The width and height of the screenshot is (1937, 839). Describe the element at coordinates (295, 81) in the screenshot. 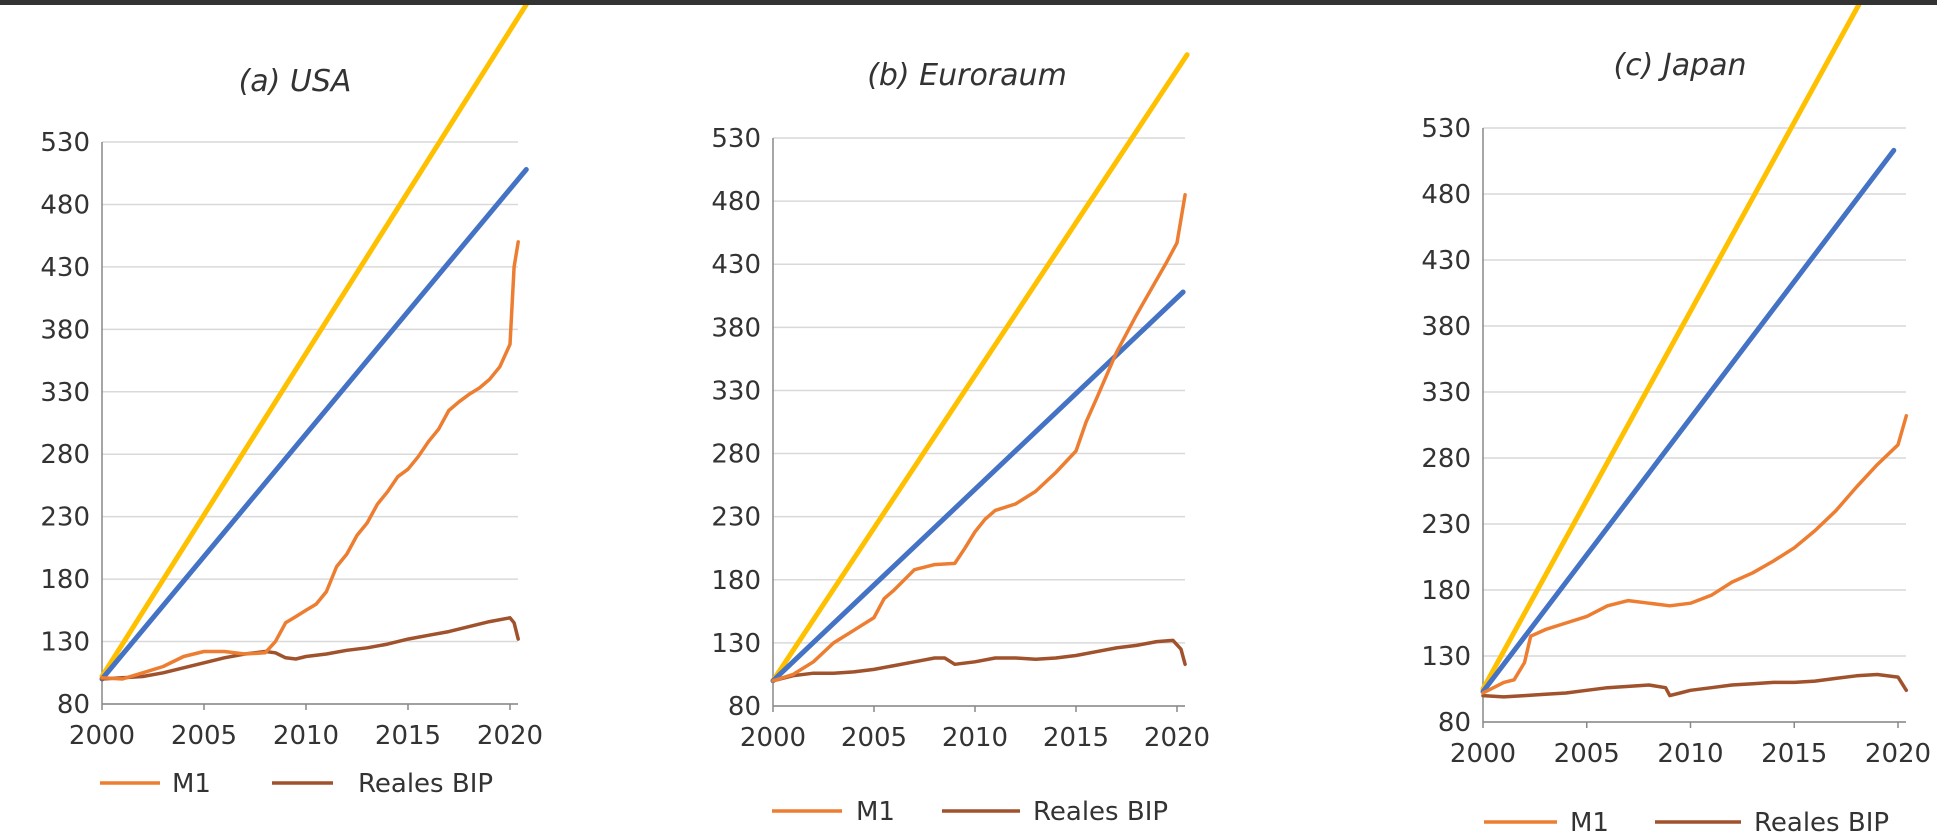

I see `chart-title: (a) USA` at that location.